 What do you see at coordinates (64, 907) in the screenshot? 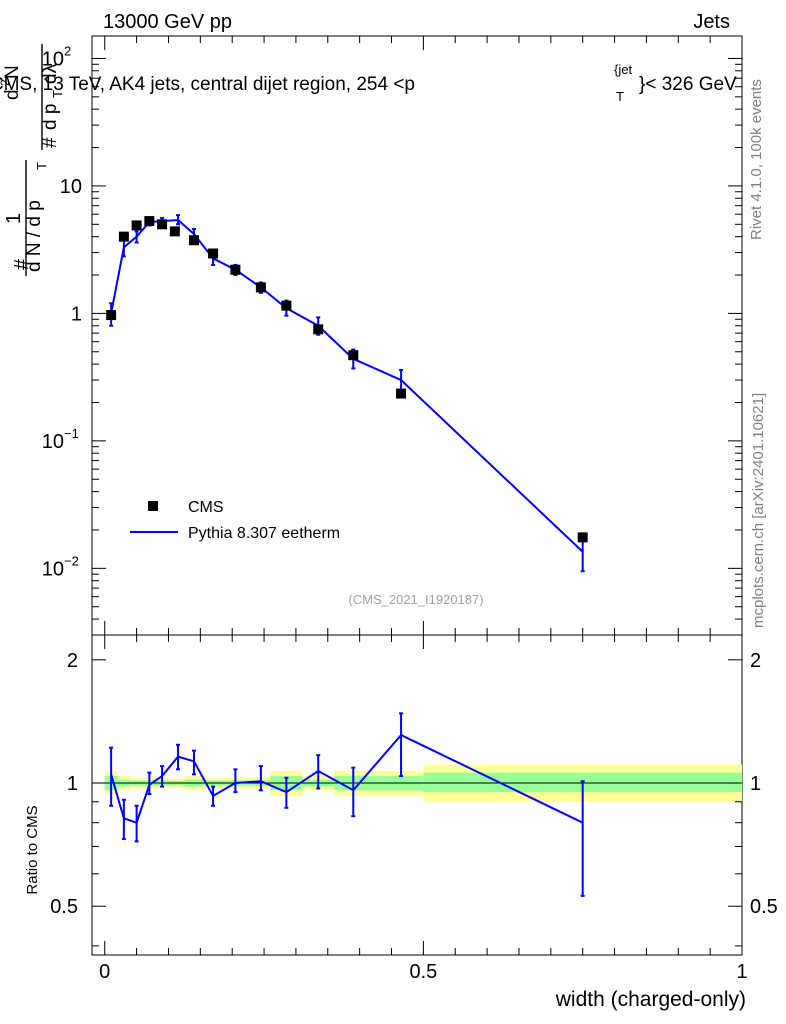
I see `ratio-ytick-label-left: 0.5` at bounding box center [64, 907].